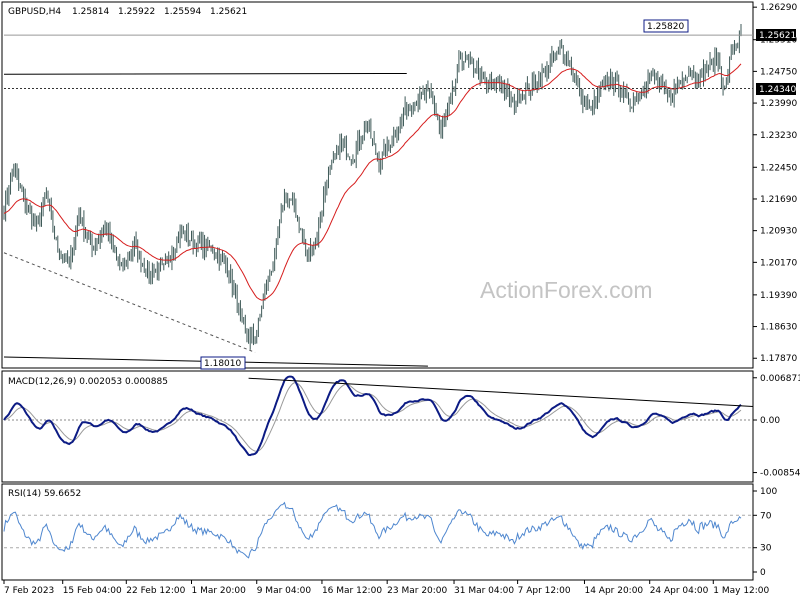 The image size is (800, 600). I want to click on x-tick-label: 1 May 12:00, so click(741, 591).